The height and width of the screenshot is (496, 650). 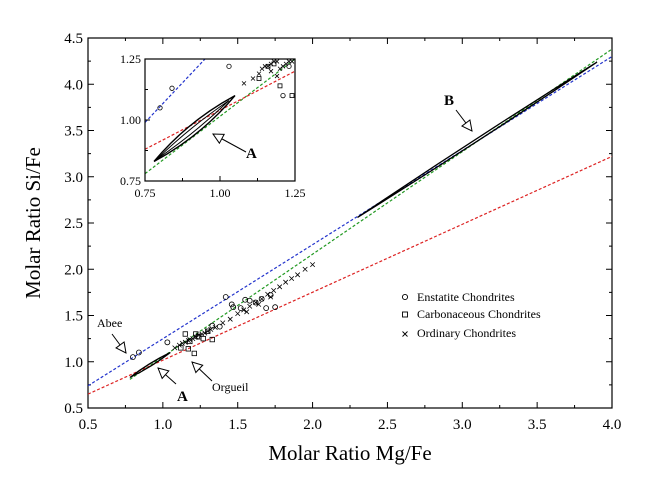 What do you see at coordinates (251, 154) in the screenshot?
I see `svg-text: A` at bounding box center [251, 154].